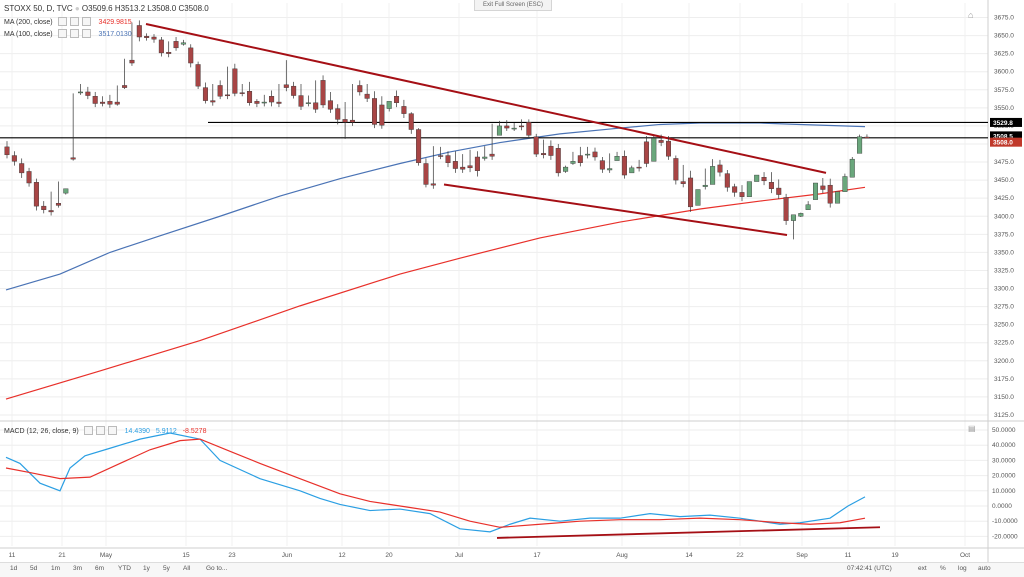 The height and width of the screenshot is (577, 1024). I want to click on descending-trendline-lower, so click(615, 210).